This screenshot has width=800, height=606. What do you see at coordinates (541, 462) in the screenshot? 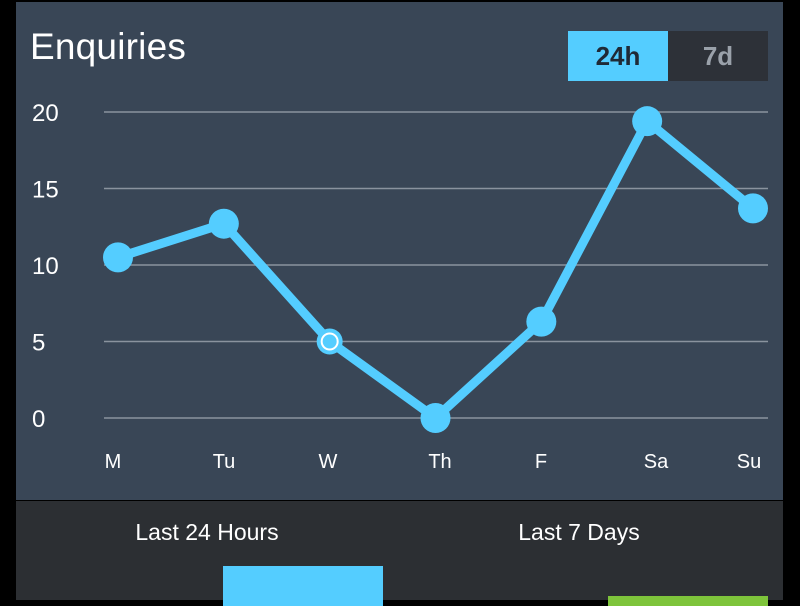
I see `x-tick-label: F` at bounding box center [541, 462].